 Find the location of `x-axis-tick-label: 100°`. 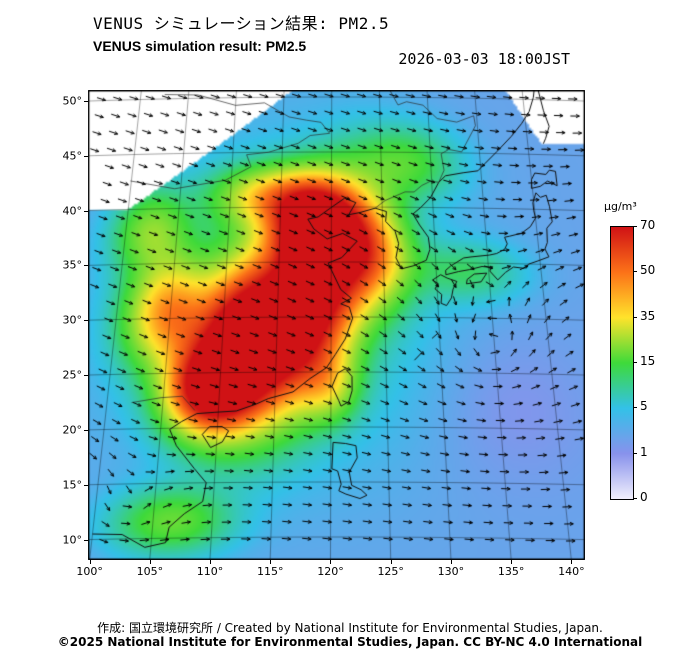

x-axis-tick-label: 100° is located at coordinates (89, 571).